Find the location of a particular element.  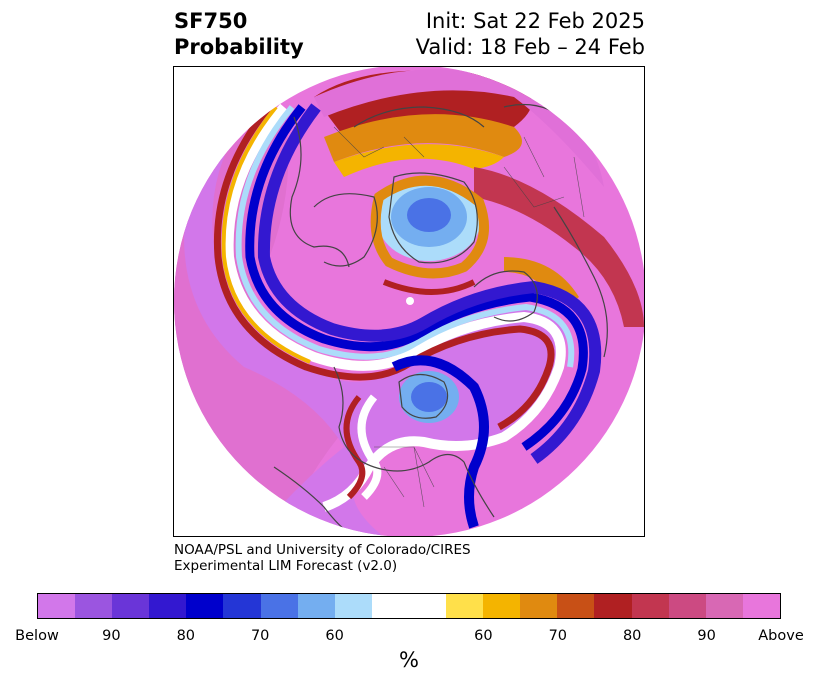

band-na-red is located at coordinates (354, 447).